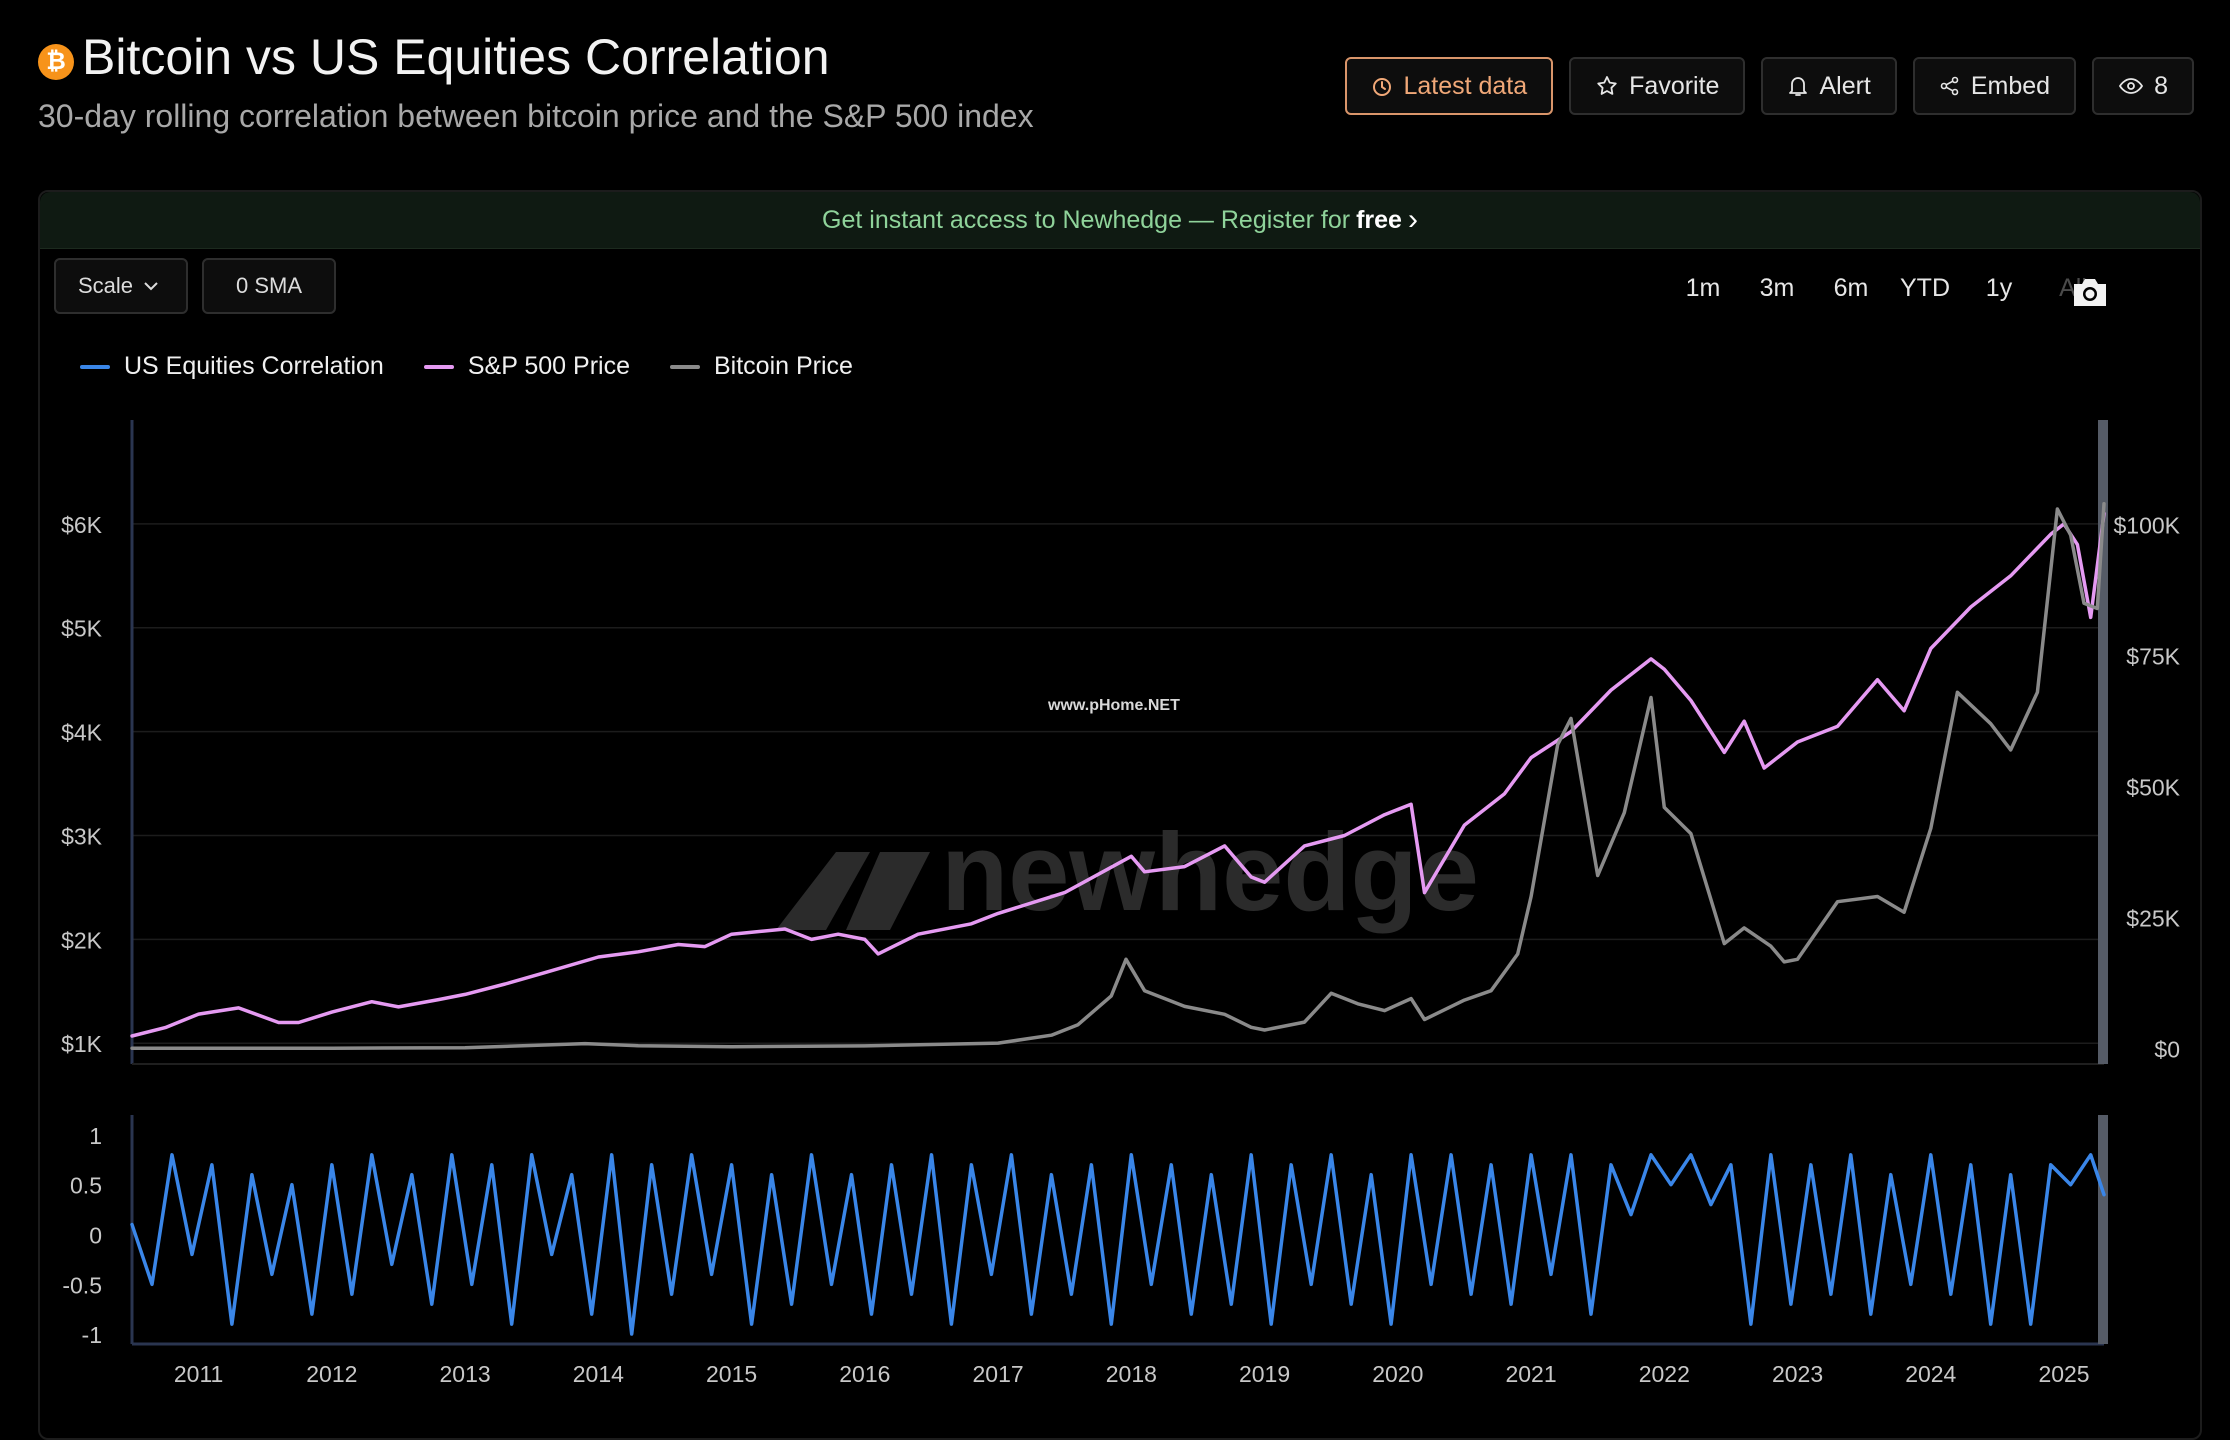 The width and height of the screenshot is (2230, 1440). I want to click on x-tick: 2025, so click(2063, 1374).